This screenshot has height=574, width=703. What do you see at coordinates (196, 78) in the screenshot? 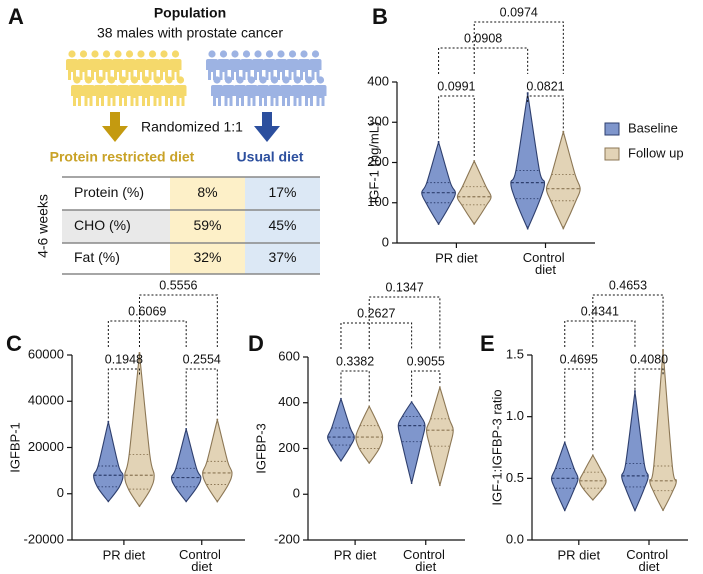
I see `people-icons` at bounding box center [196, 78].